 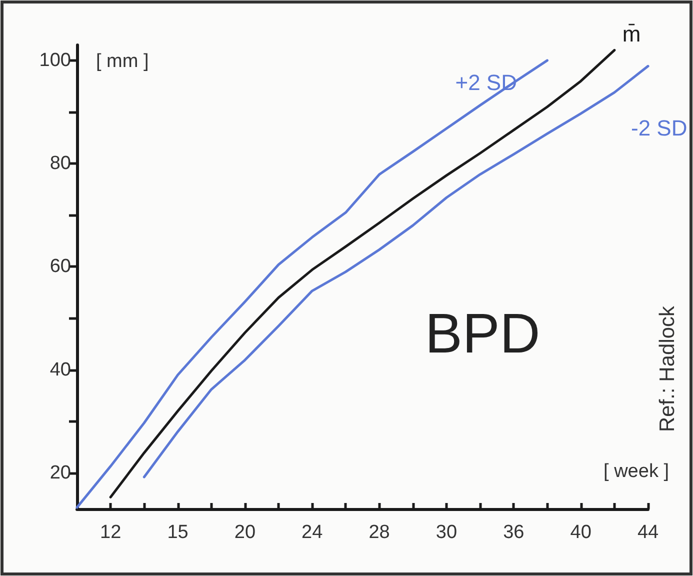 What do you see at coordinates (637, 471) in the screenshot?
I see `x-axis-title: [ week ]` at bounding box center [637, 471].